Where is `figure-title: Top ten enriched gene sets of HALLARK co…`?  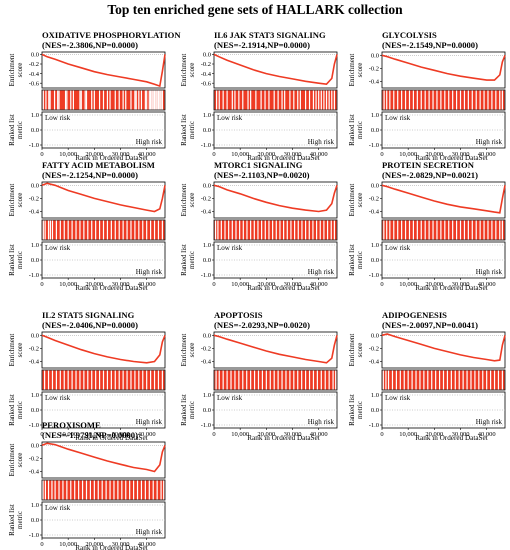
figure-title: Top ten enriched gene sets of HALLARK co… is located at coordinates (255, 9).